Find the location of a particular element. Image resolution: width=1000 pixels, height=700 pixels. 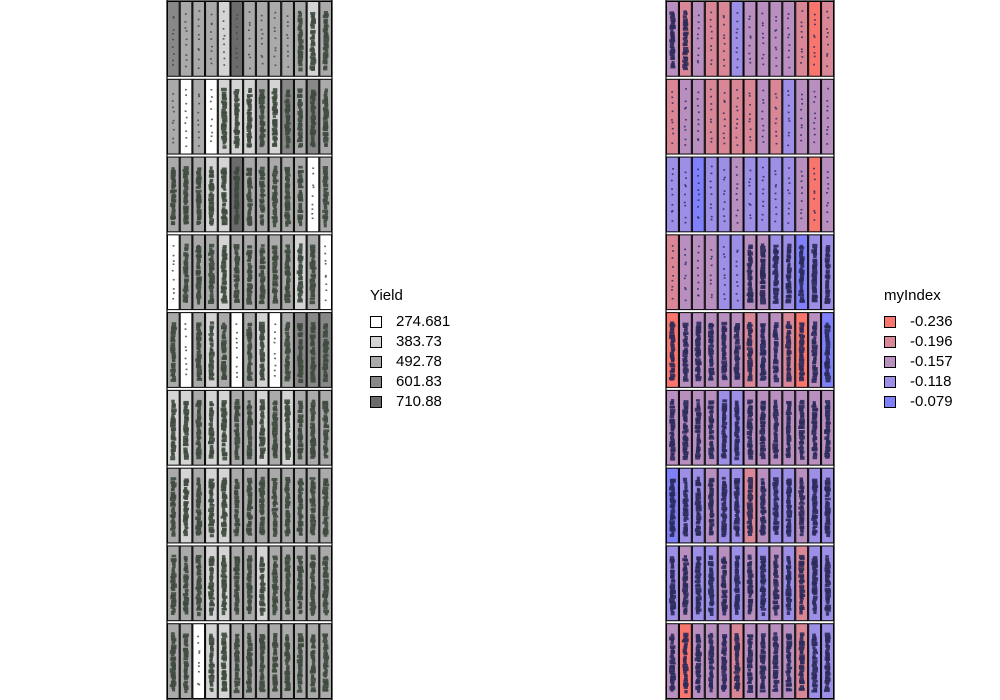

legend-label: 383.73 is located at coordinates (419, 341).